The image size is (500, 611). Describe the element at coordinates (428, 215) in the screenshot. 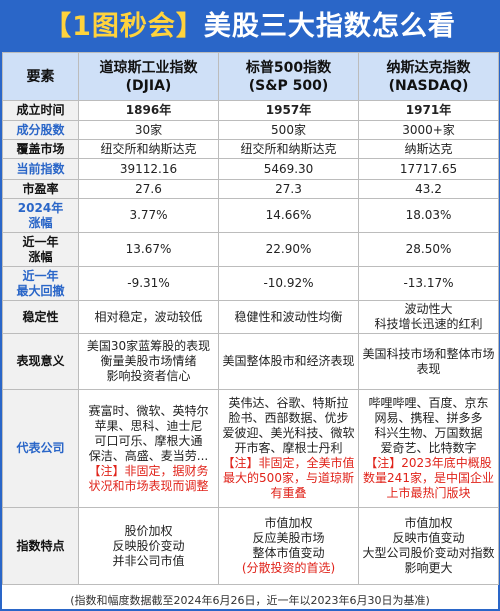

I see `cell-nasdaq-ytd: 18.03%` at that location.